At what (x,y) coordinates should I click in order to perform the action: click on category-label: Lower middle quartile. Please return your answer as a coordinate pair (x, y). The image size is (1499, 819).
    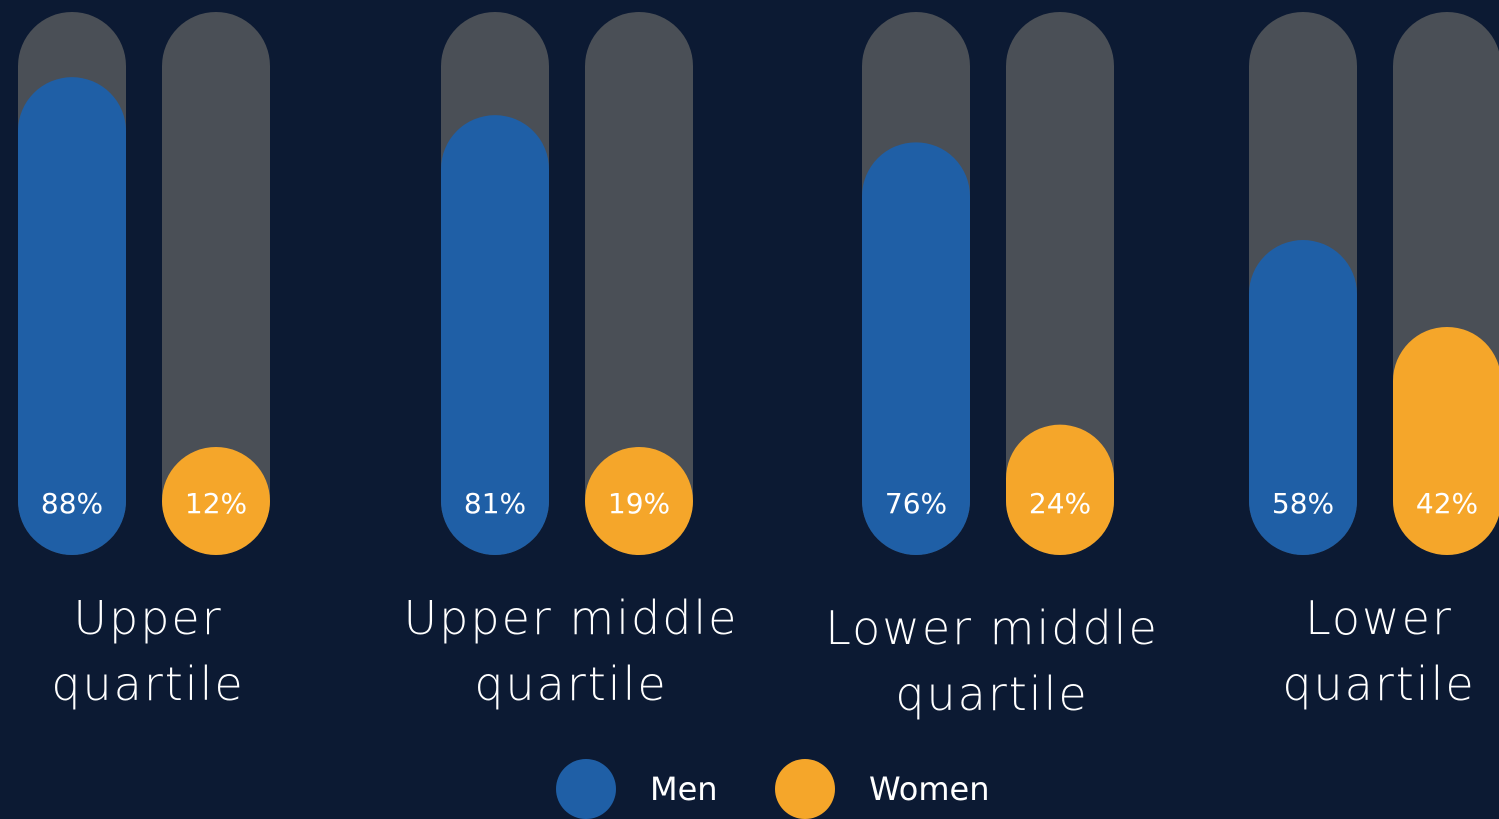
    Looking at the image, I should click on (992, 661).